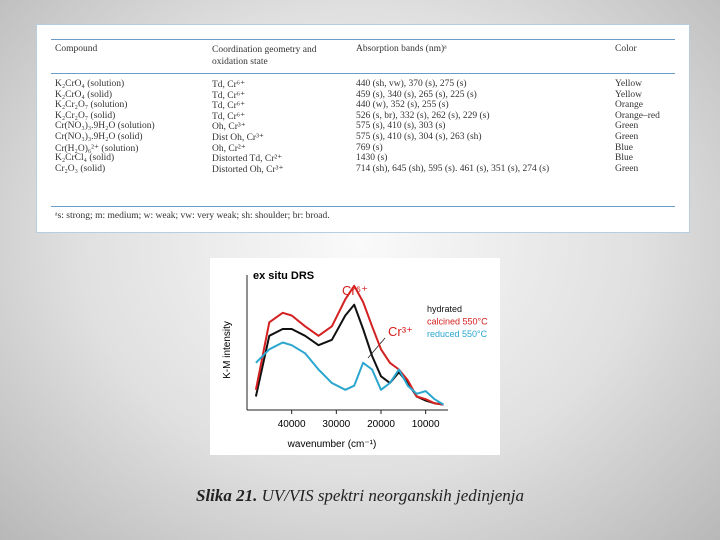 This screenshot has height=540, width=720. Describe the element at coordinates (229, 127) in the screenshot. I see `table-cell: Oh, Cr³⁺` at that location.